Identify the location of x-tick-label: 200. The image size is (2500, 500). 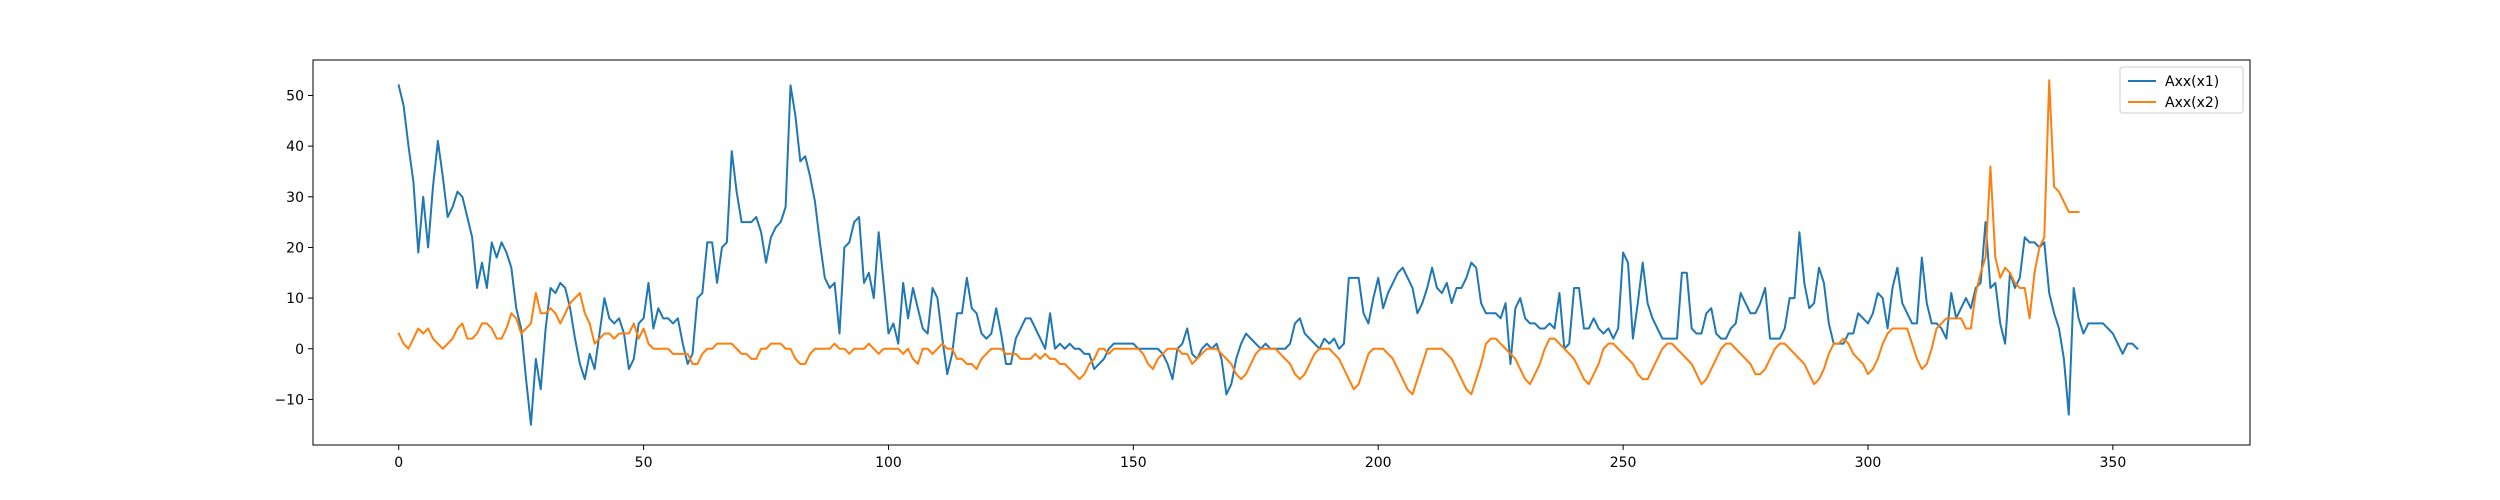
(1378, 463).